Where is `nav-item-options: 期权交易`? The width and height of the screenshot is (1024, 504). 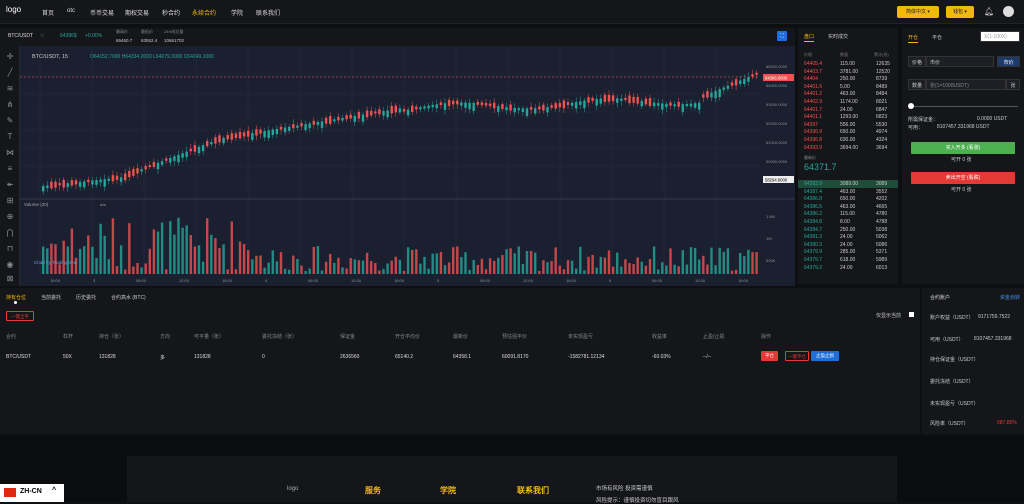
nav-item-options: 期权交易 is located at coordinates (137, 14).